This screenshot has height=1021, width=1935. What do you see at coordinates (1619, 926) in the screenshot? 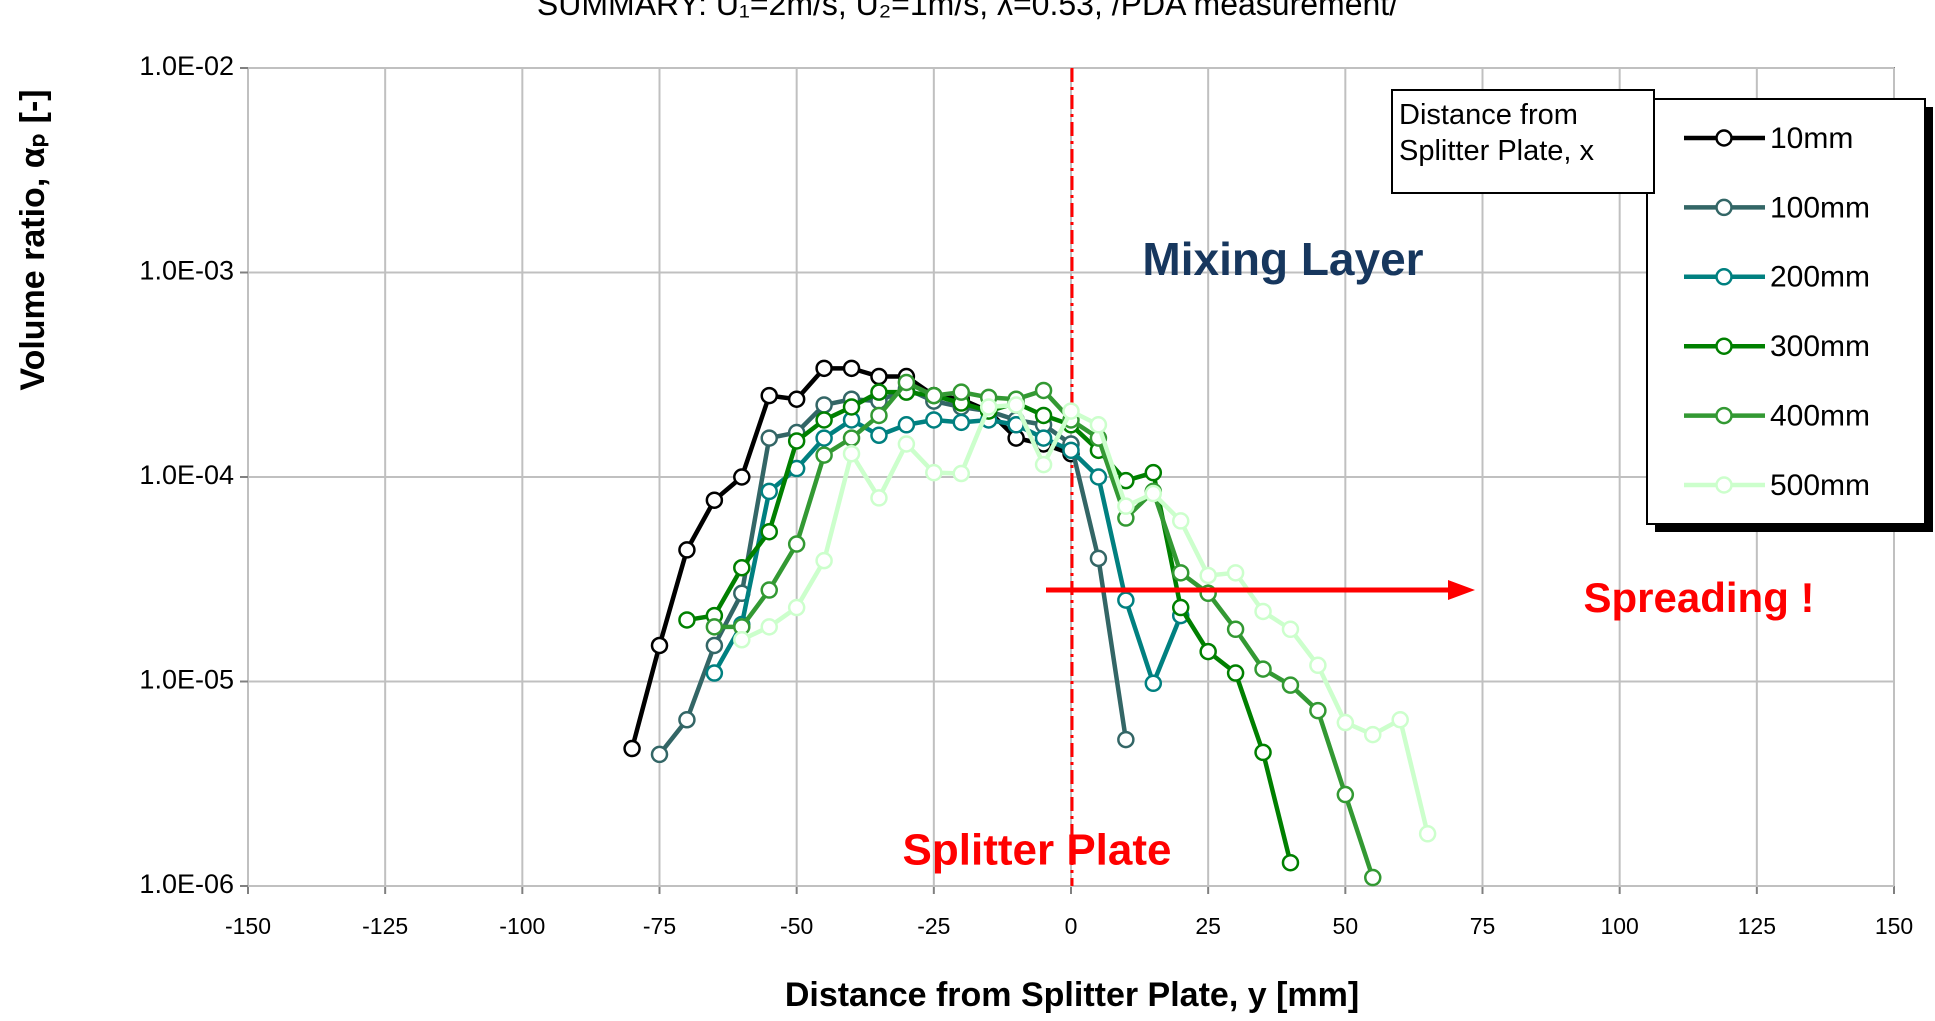
I see `x-tick-label: 100` at bounding box center [1619, 926].